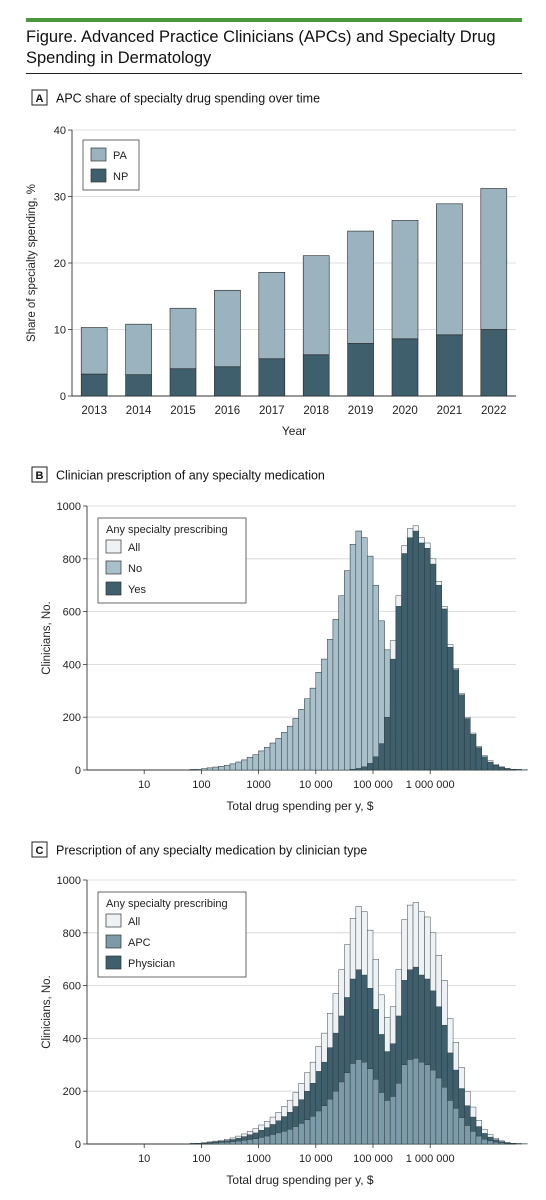 The width and height of the screenshot is (546, 1200). Describe the element at coordinates (60, 131) in the screenshot. I see `y-tick-label: 40` at that location.